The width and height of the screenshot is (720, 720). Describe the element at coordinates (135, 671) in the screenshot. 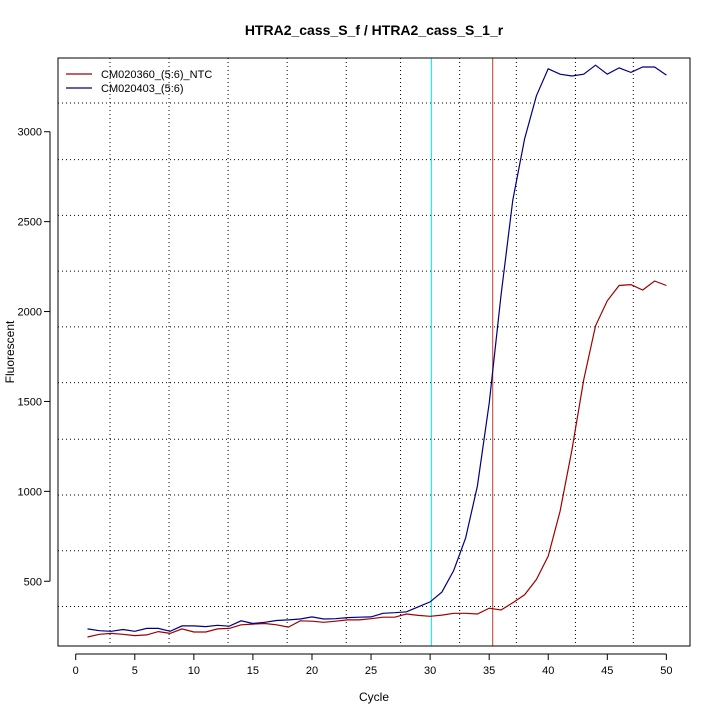

I see `x-tick-label: 5` at that location.